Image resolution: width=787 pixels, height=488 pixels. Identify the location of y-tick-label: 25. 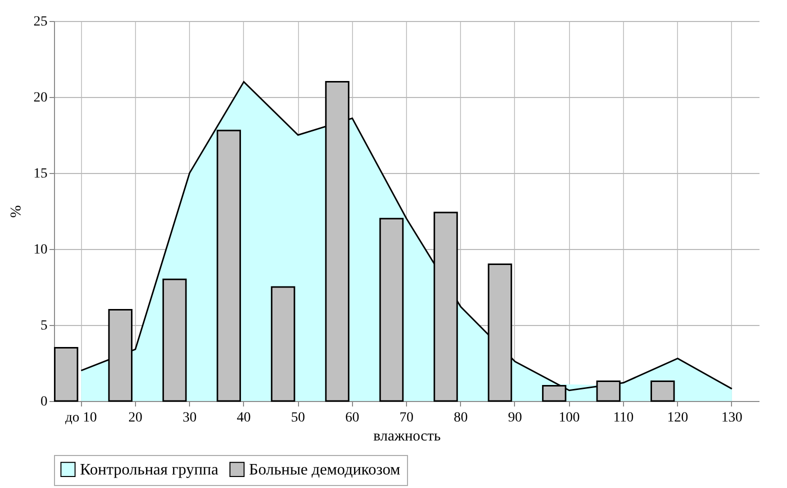
(41, 22).